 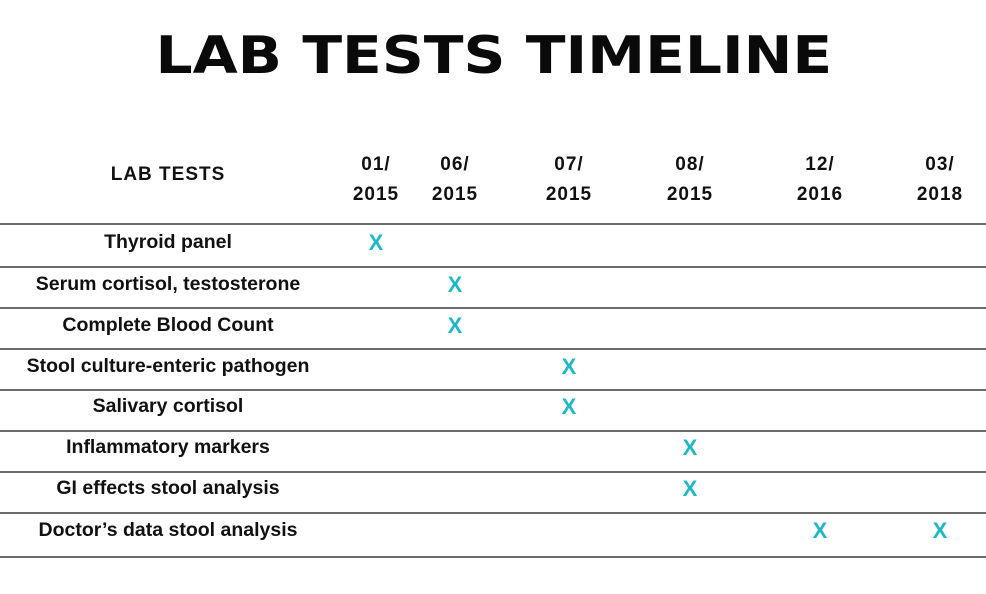 What do you see at coordinates (168, 447) in the screenshot?
I see `lab-test-name: Inflammatory markers` at bounding box center [168, 447].